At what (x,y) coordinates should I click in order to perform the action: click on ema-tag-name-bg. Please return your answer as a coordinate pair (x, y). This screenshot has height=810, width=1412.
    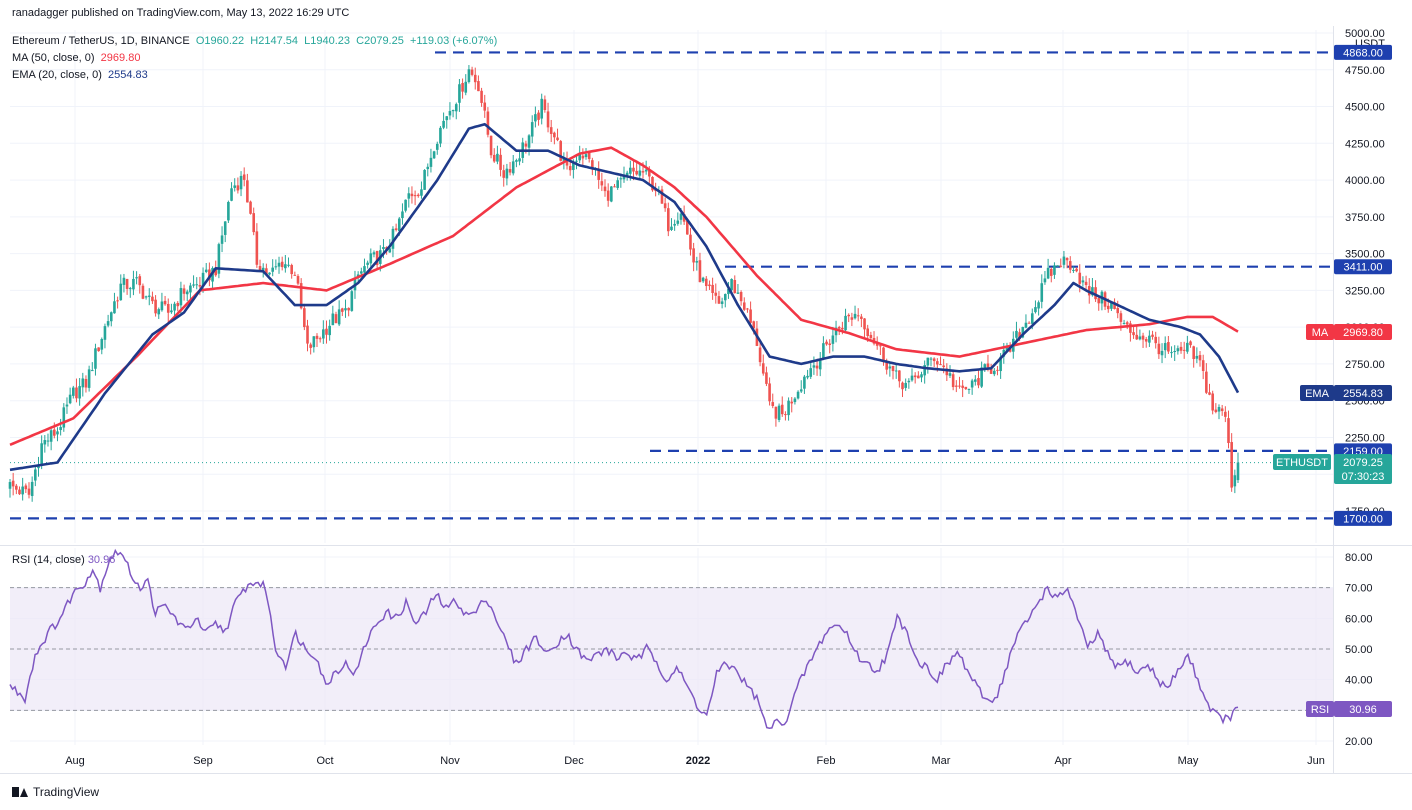
    Looking at the image, I should click on (1317, 393).